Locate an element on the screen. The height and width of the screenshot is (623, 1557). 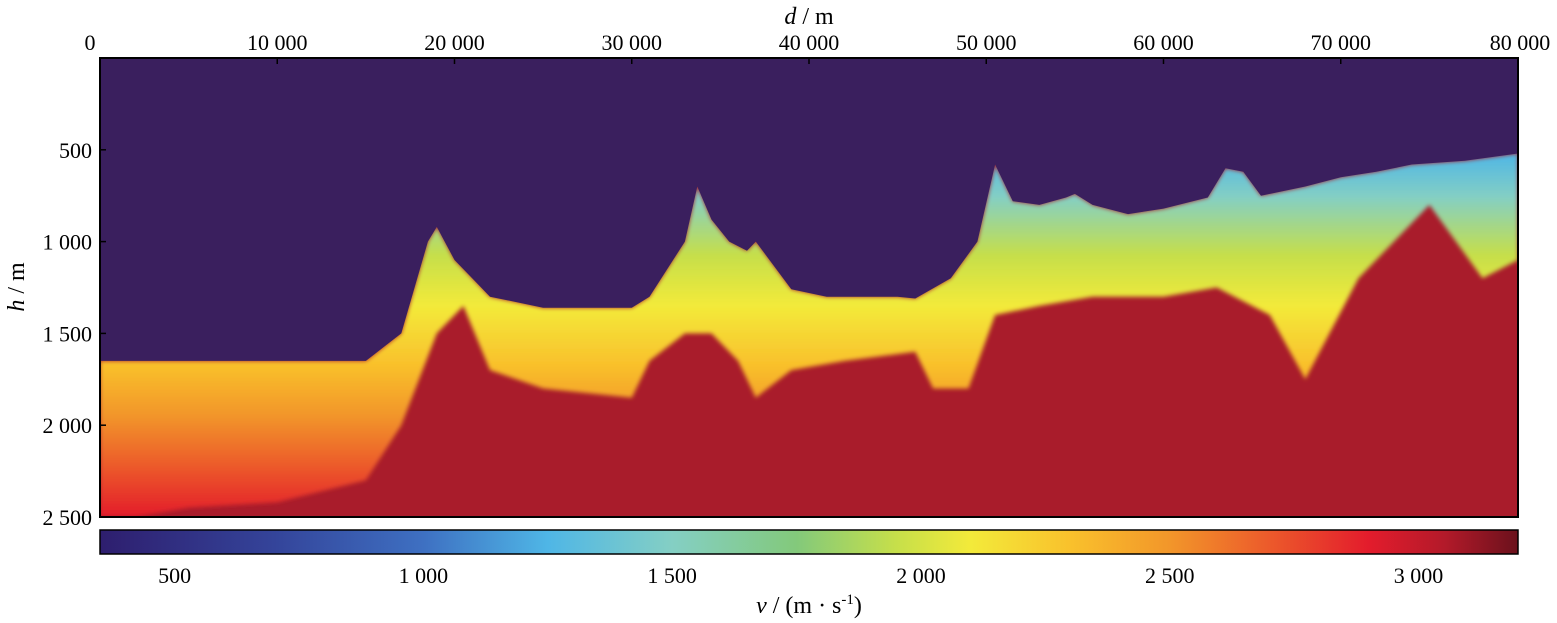
y-axis: 500 1 000 1 500 2 000 2 500 is located at coordinates (74, 334).